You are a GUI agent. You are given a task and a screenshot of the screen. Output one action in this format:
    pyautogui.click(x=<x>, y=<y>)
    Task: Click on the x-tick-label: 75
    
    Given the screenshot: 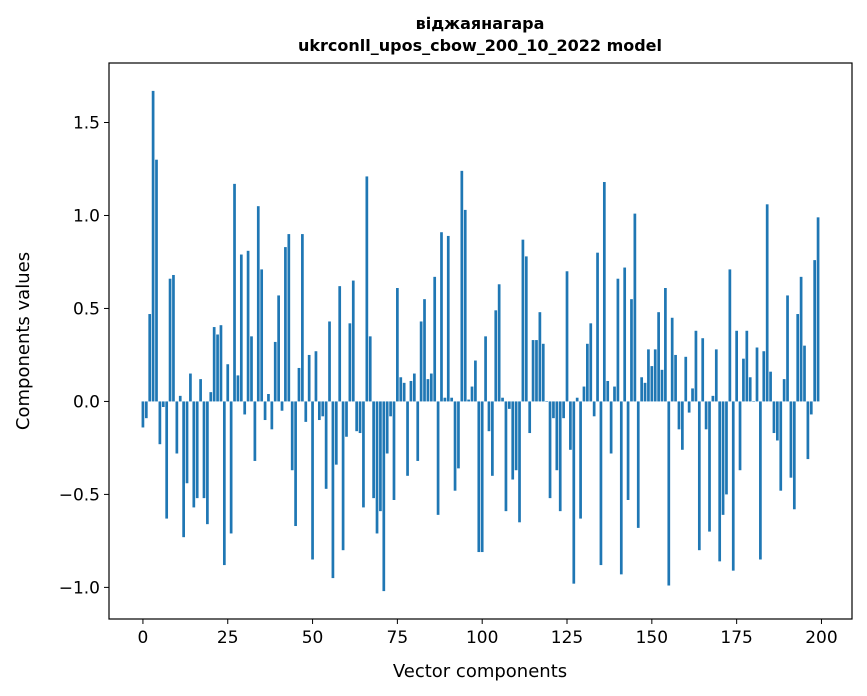 What is the action you would take?
    pyautogui.click(x=398, y=638)
    